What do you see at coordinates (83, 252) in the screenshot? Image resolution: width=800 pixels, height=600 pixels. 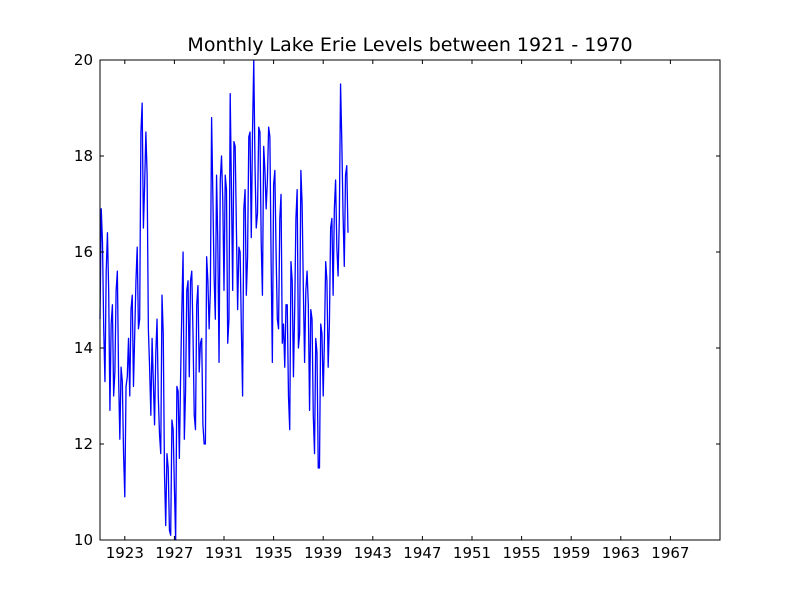 I see `y-tick-label: 16` at bounding box center [83, 252].